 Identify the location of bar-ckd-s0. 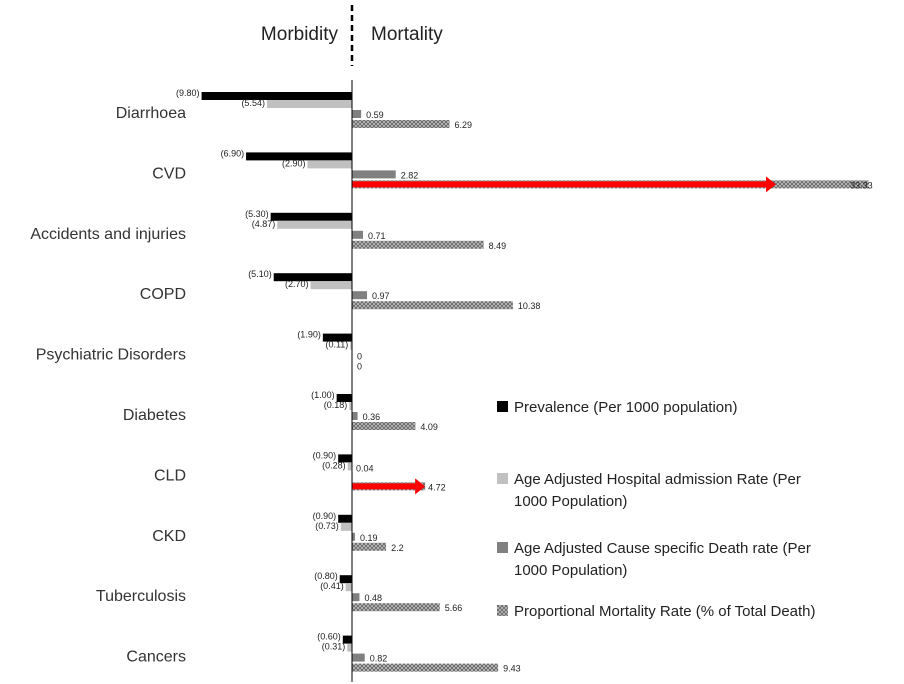
(345, 518).